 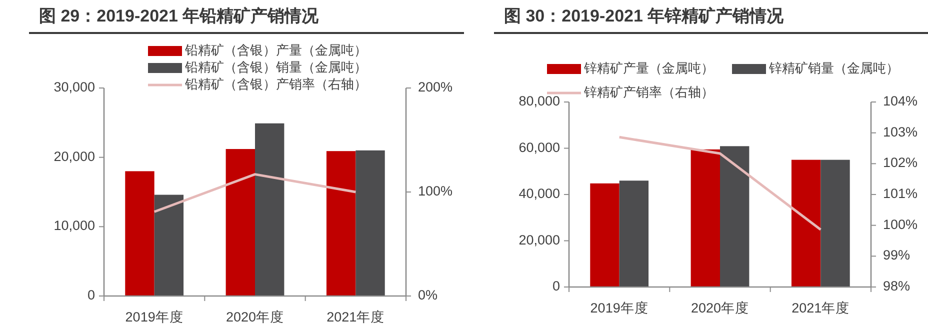 What do you see at coordinates (539, 194) in the screenshot?
I see `y-tick-label: 40,000` at bounding box center [539, 194].